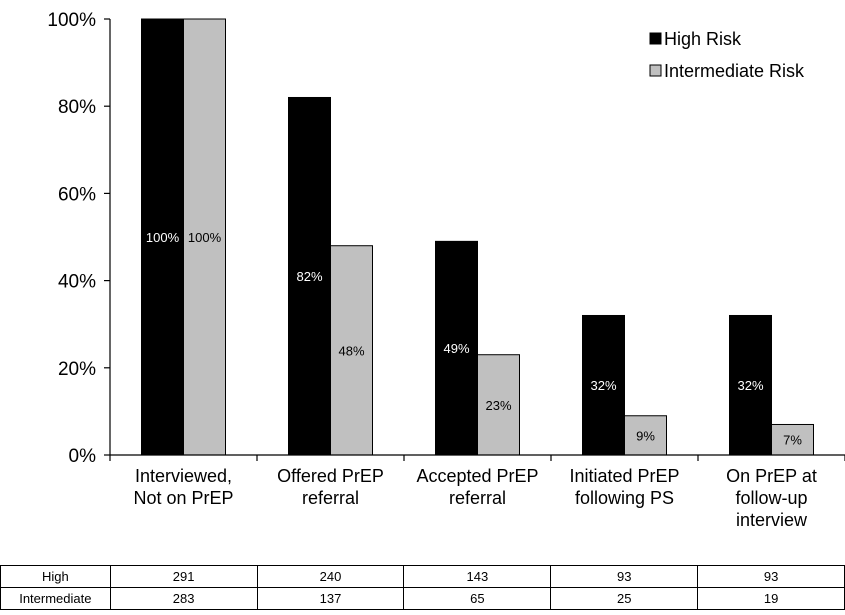 Image resolution: width=845 pixels, height=615 pixels. I want to click on y-tick-label: 80%, so click(77, 107).